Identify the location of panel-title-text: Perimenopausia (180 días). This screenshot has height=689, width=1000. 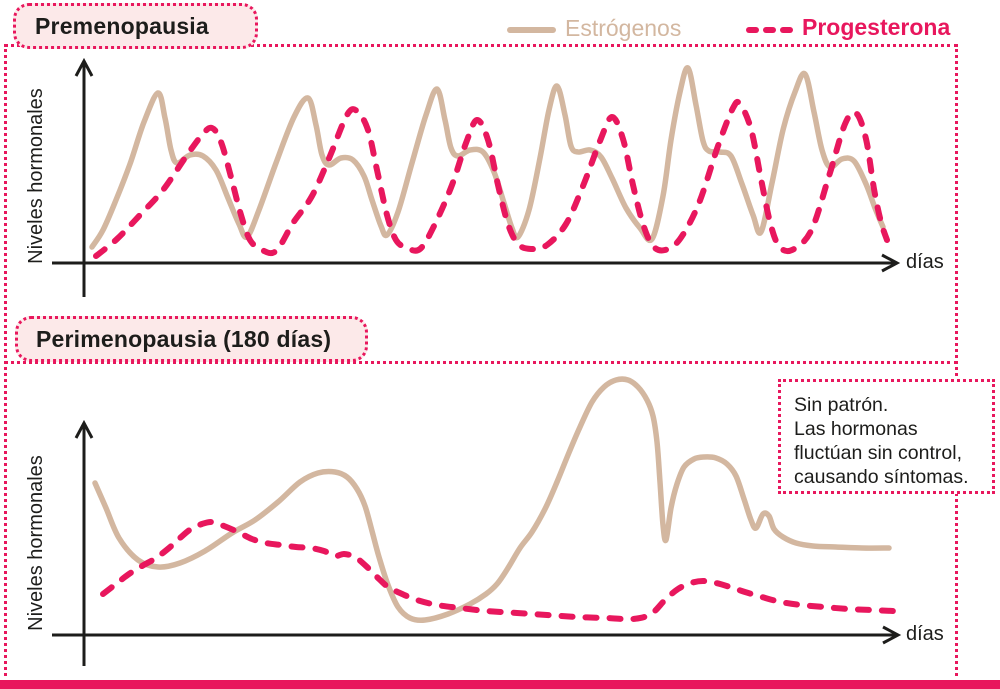
(184, 338).